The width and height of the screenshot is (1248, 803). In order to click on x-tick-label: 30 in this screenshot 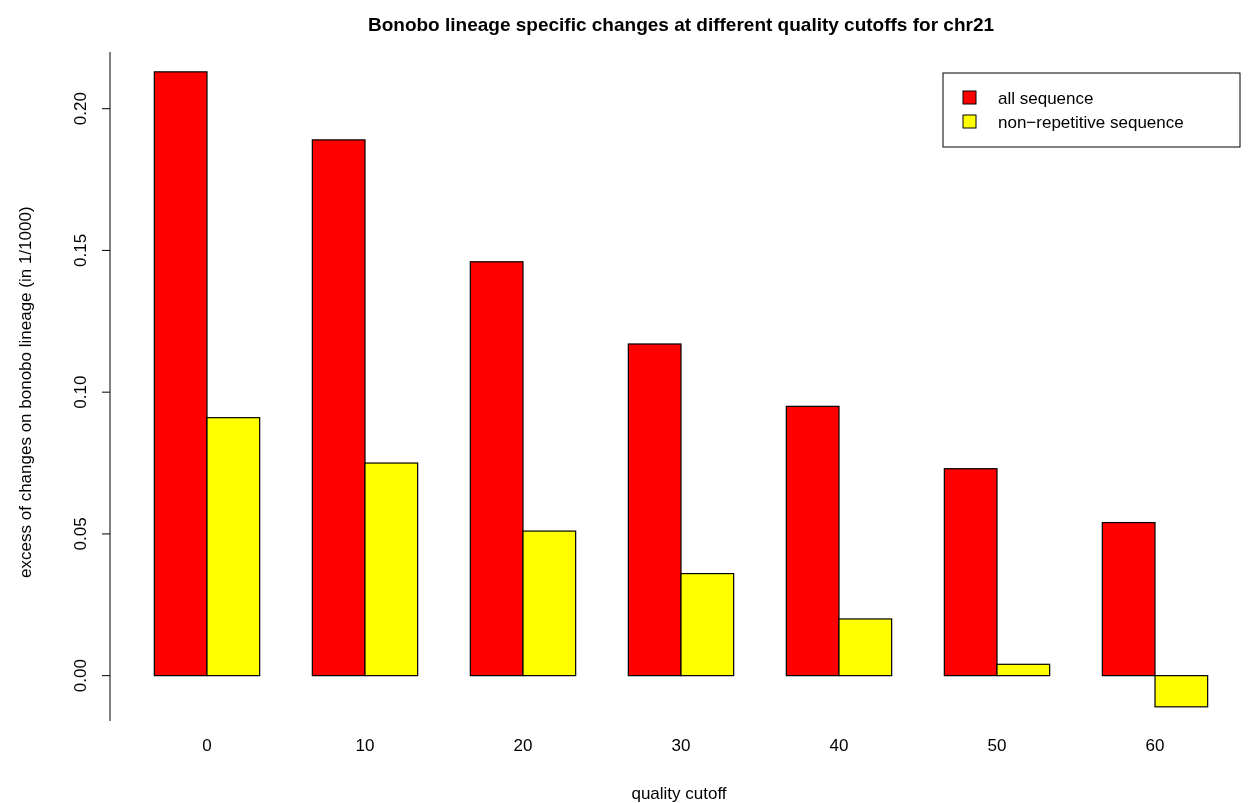, I will do `click(681, 745)`.